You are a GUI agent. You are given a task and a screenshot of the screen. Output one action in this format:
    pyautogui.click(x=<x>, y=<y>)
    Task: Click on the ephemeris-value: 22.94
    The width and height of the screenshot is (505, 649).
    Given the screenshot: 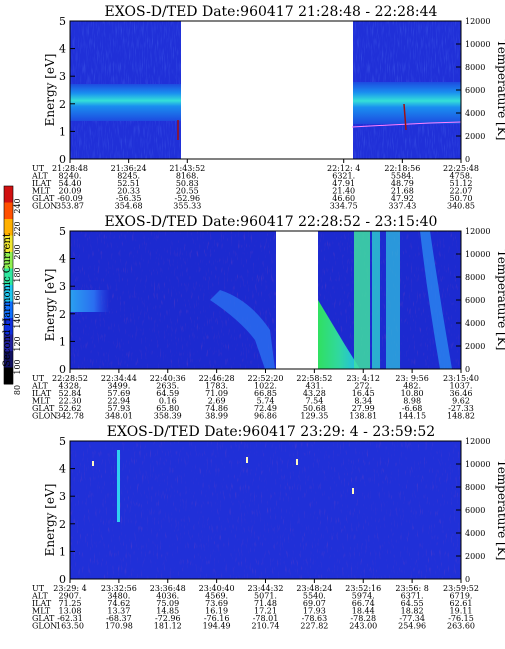 What is the action you would take?
    pyautogui.click(x=118, y=401)
    